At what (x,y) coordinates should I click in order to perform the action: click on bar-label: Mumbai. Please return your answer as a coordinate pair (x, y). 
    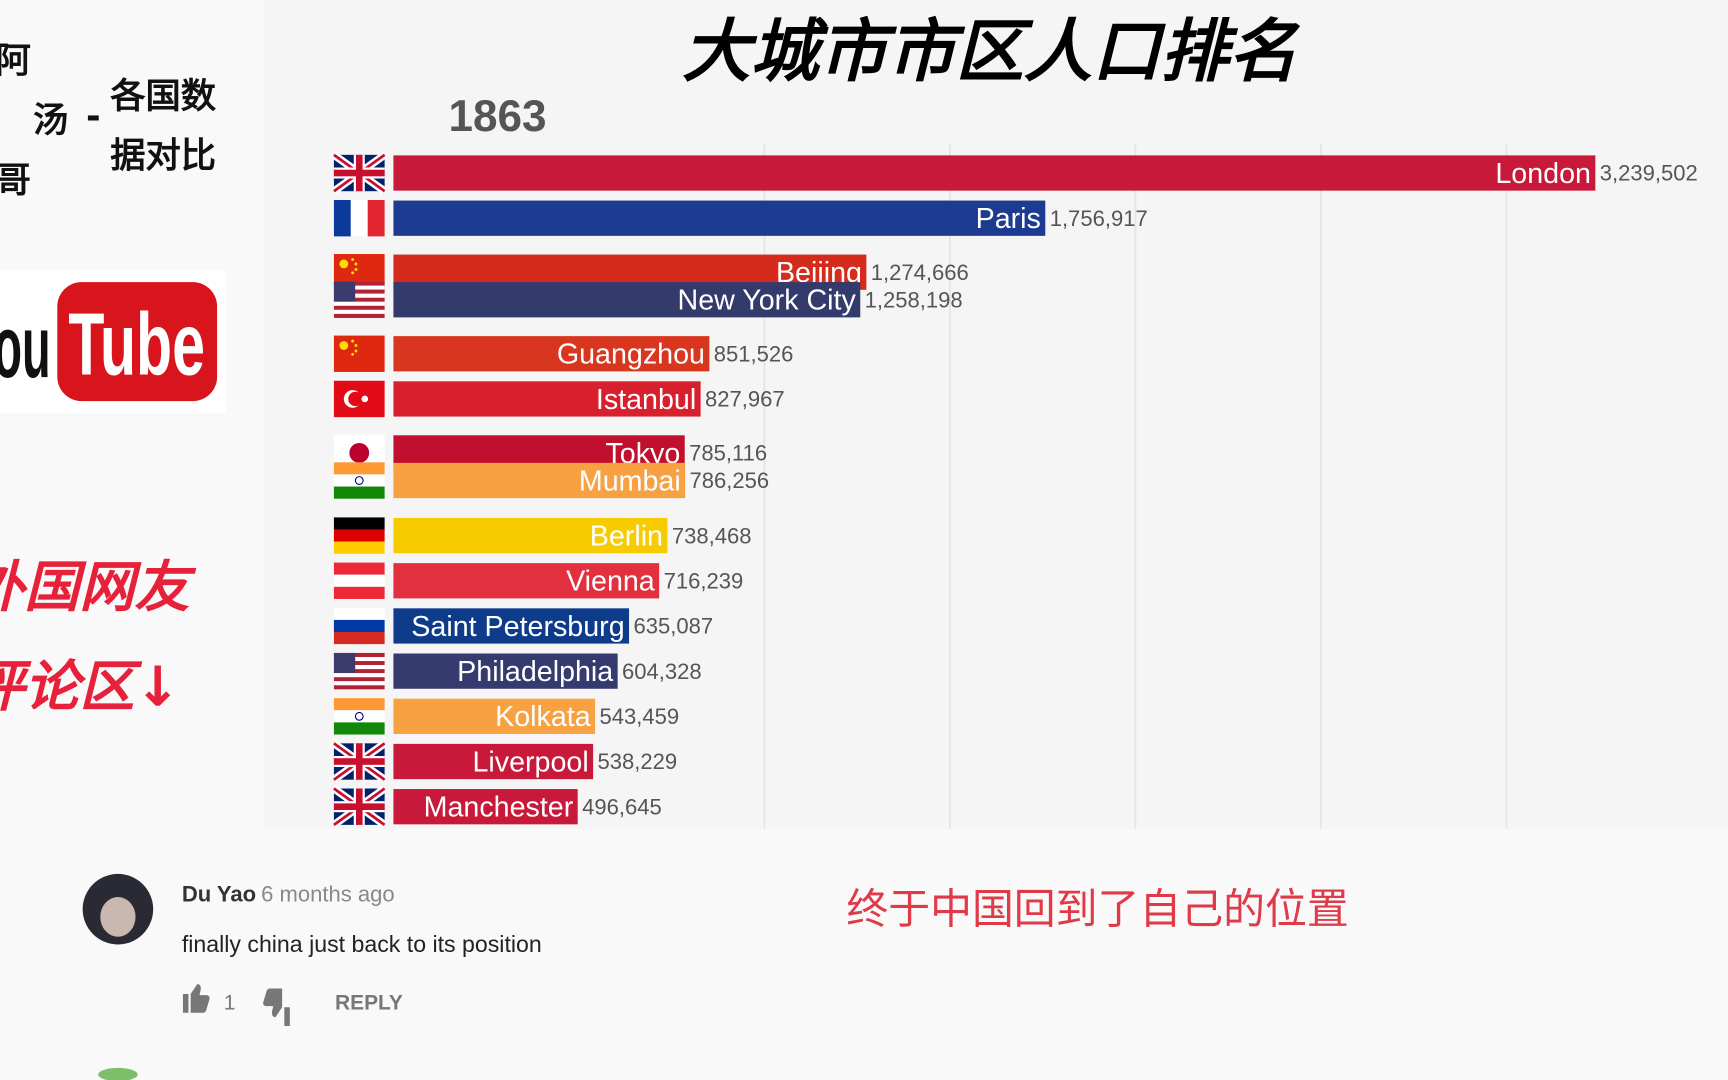
    Looking at the image, I should click on (630, 481).